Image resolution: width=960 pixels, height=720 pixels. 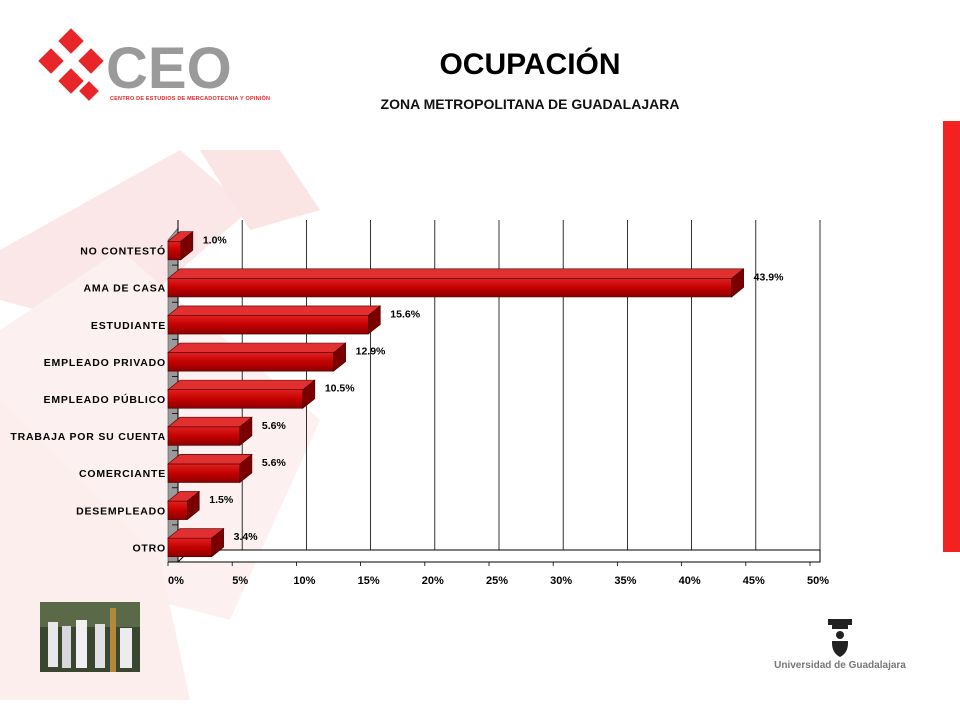 I want to click on x-tick-label: 45%, so click(x=754, y=581).